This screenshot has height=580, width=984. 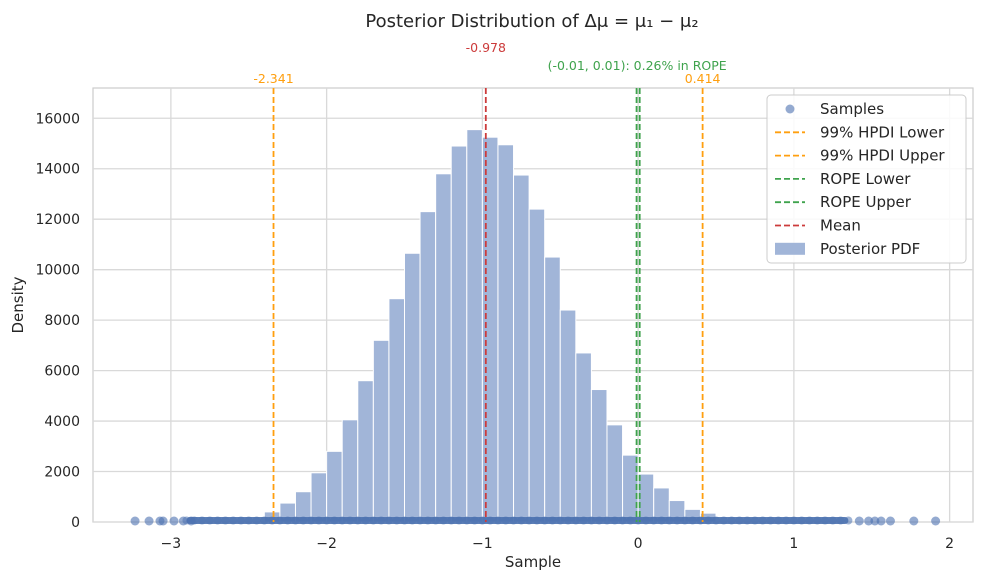 I want to click on x-axis-title: Sample, so click(x=533, y=562).